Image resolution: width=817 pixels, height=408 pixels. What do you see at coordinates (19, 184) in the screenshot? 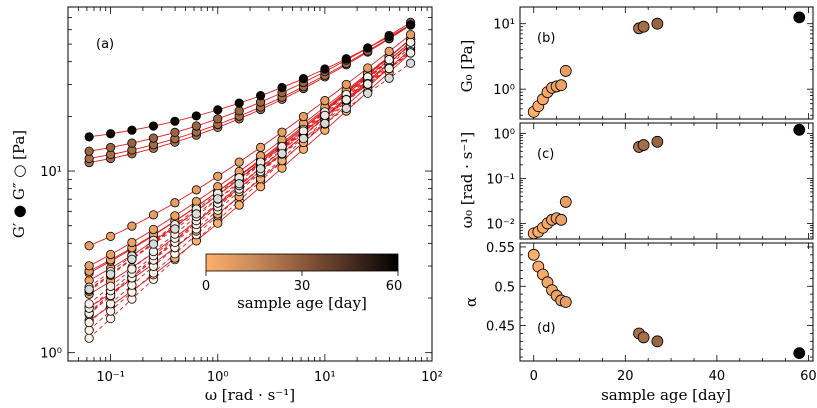
I see `panel-a-ylabel: G′ ● G″ ○ [Pa]` at bounding box center [19, 184].